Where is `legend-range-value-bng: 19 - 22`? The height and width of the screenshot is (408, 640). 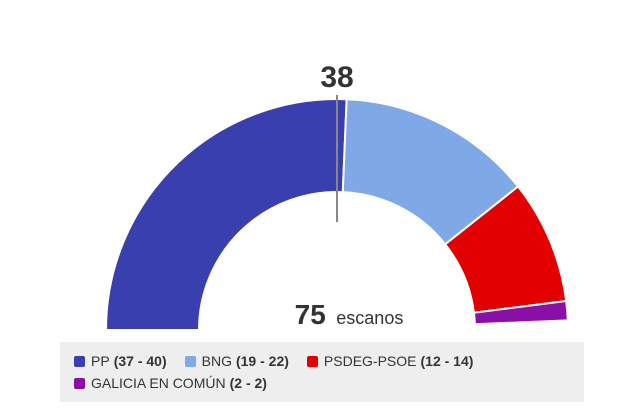 legend-range-value-bng: 19 - 22 is located at coordinates (262, 361).